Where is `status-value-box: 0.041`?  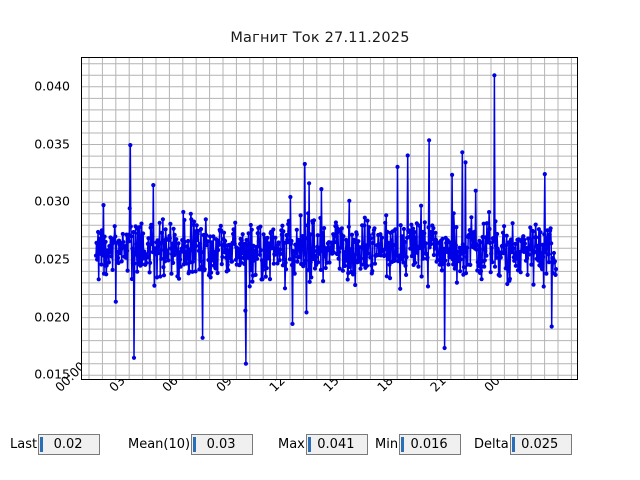
status-value-box: 0.041 is located at coordinates (336, 444).